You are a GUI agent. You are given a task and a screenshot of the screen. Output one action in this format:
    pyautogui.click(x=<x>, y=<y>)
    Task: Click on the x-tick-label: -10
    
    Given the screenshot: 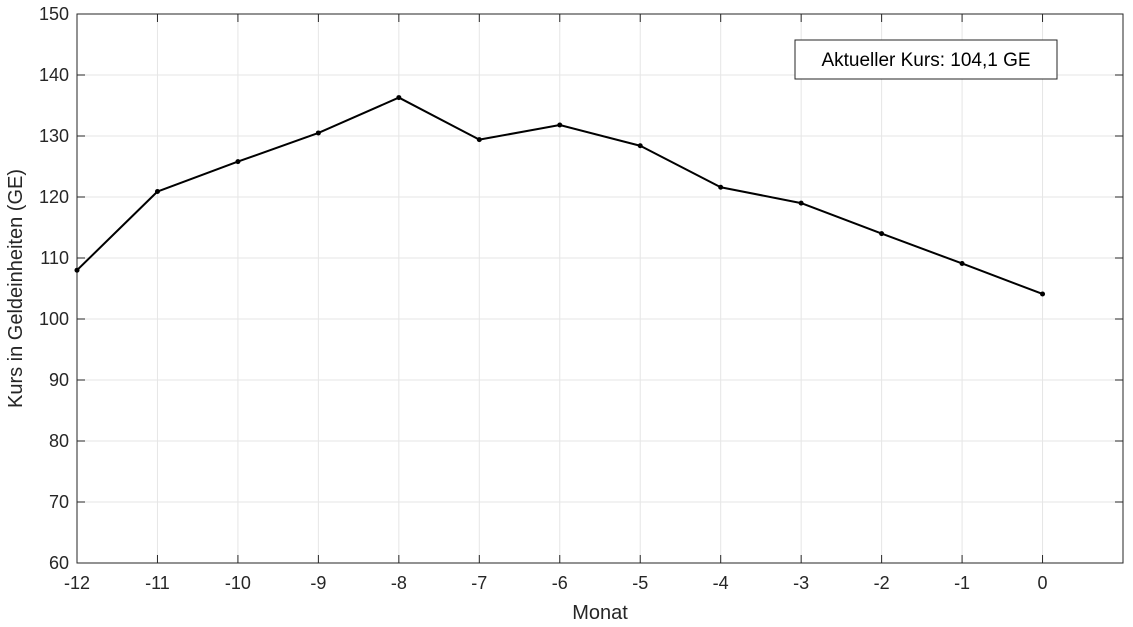 What is the action you would take?
    pyautogui.click(x=238, y=583)
    